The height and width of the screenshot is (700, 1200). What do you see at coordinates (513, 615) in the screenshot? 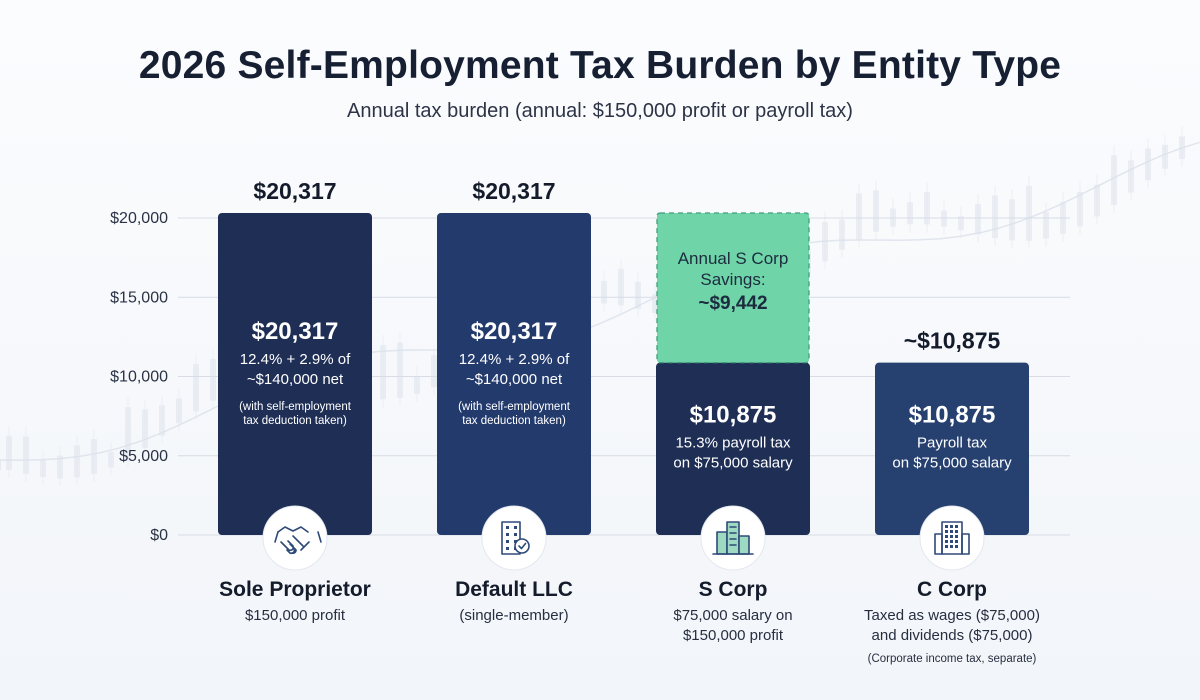
I see `category-sublabel: (single-member)` at bounding box center [513, 615].